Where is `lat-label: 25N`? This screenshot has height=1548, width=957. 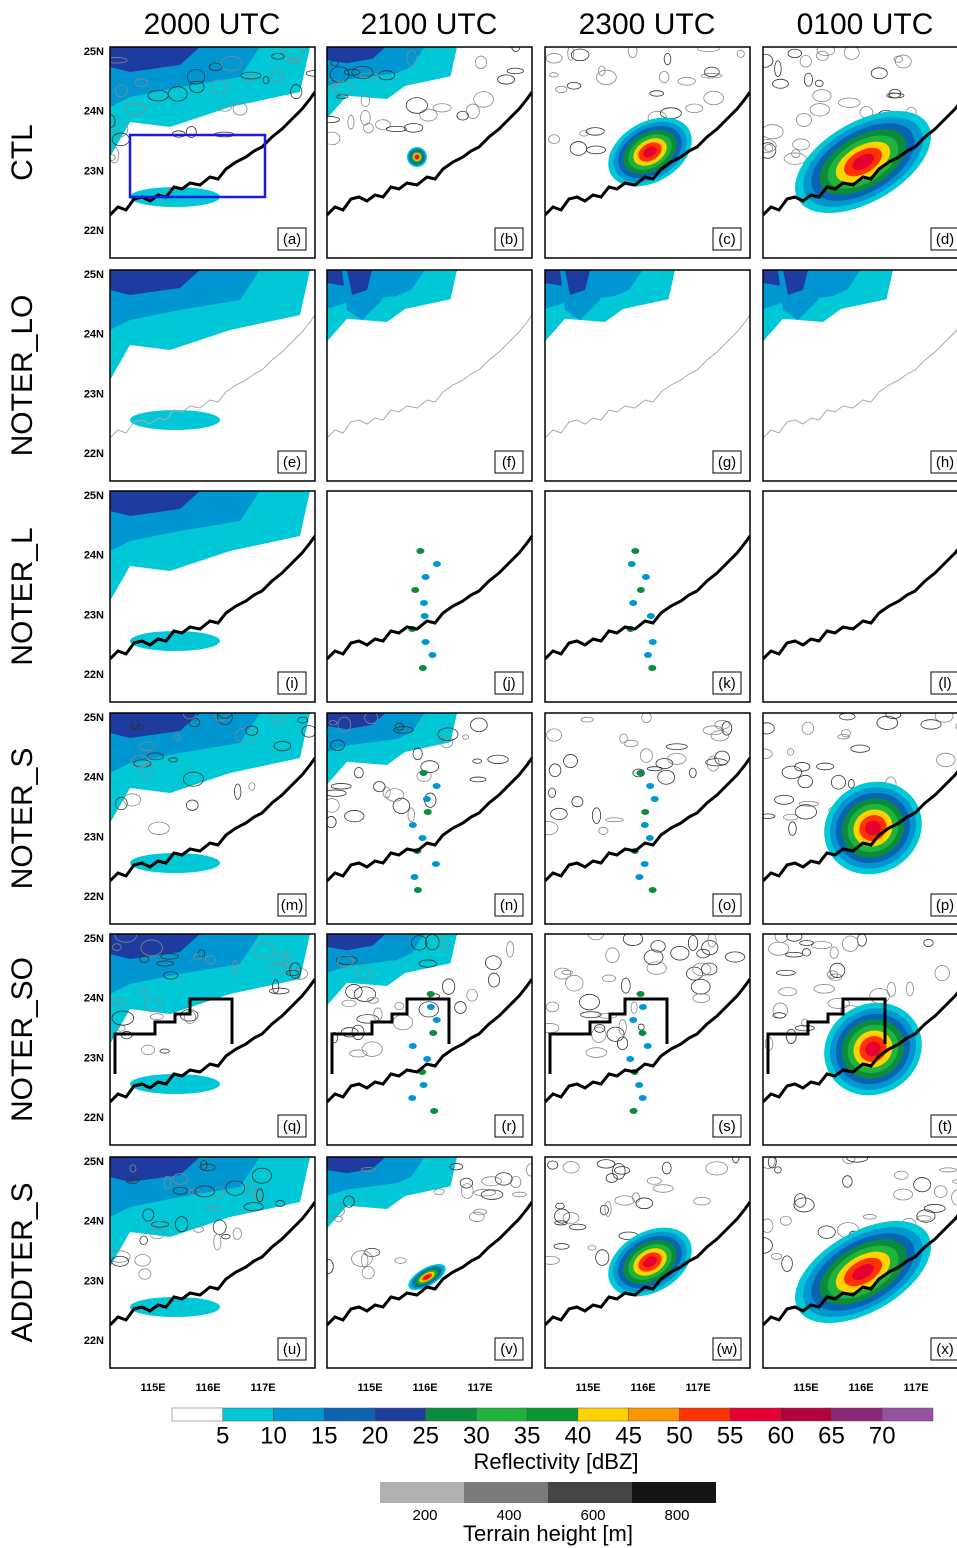
lat-label: 25N is located at coordinates (94, 52).